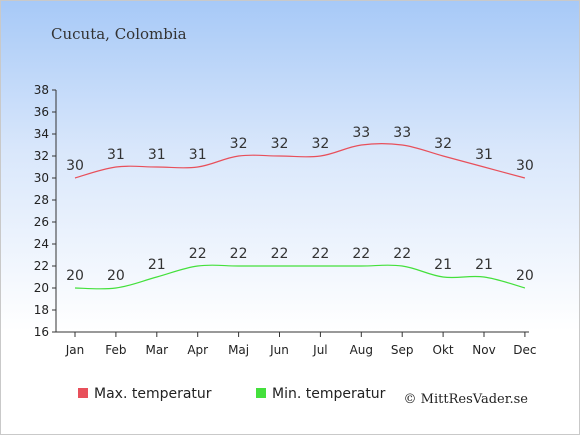 This screenshot has width=580, height=435. What do you see at coordinates (197, 350) in the screenshot?
I see `x-tick-label: Apr` at bounding box center [197, 350].